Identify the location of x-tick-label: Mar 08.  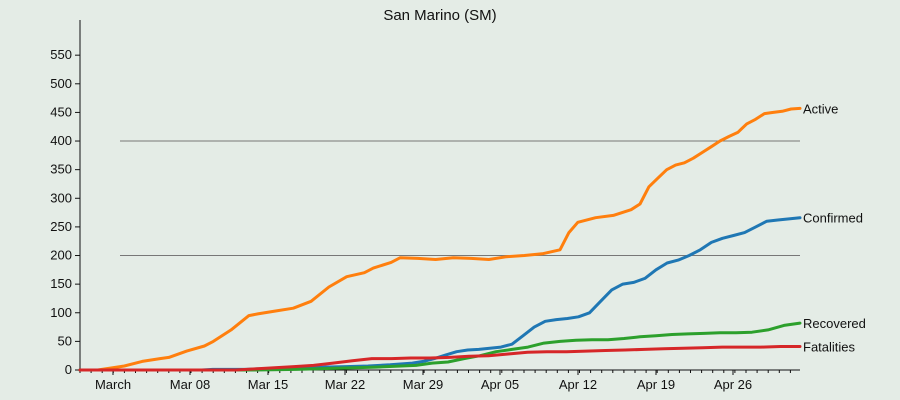
(190, 384).